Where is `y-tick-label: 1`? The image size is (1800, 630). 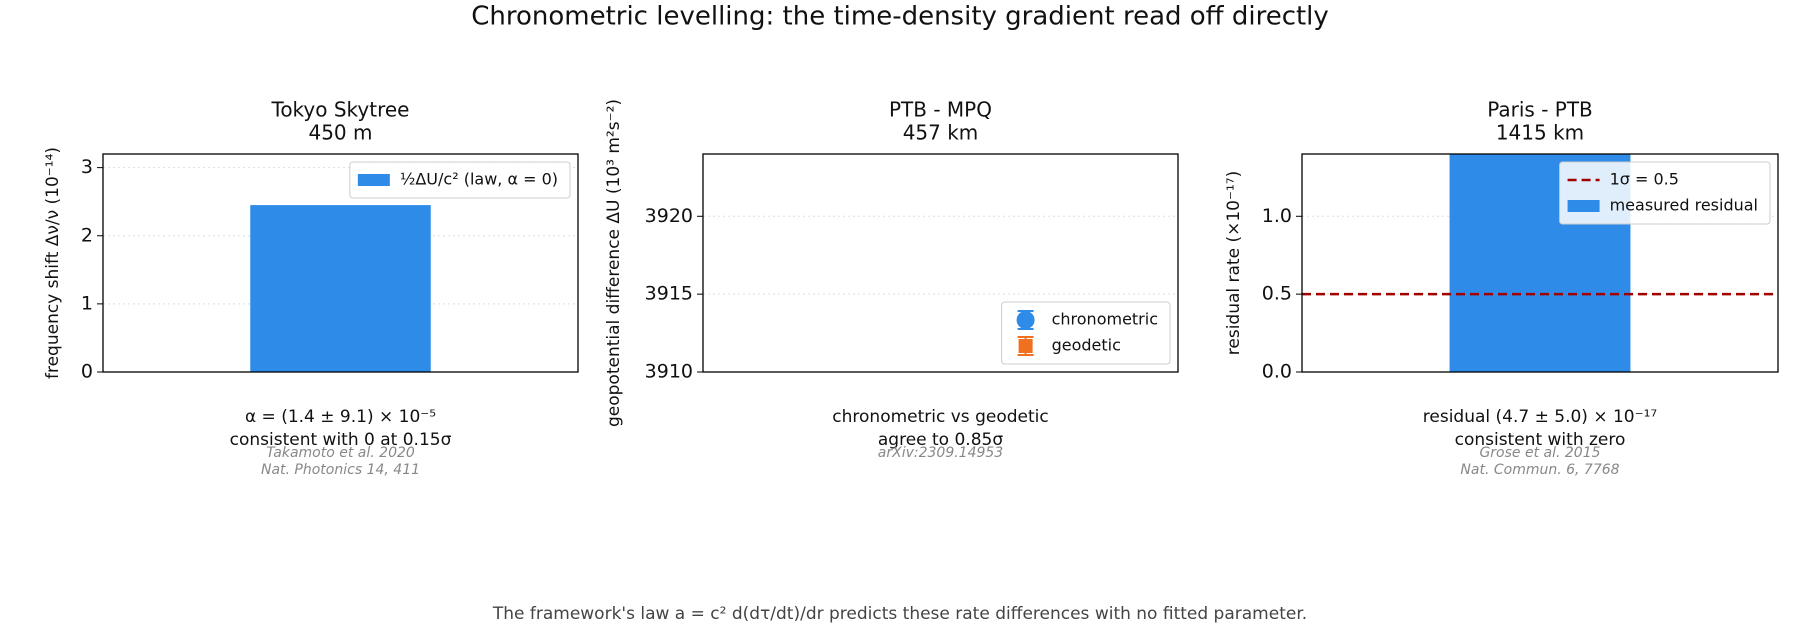 y-tick-label: 1 is located at coordinates (87, 303).